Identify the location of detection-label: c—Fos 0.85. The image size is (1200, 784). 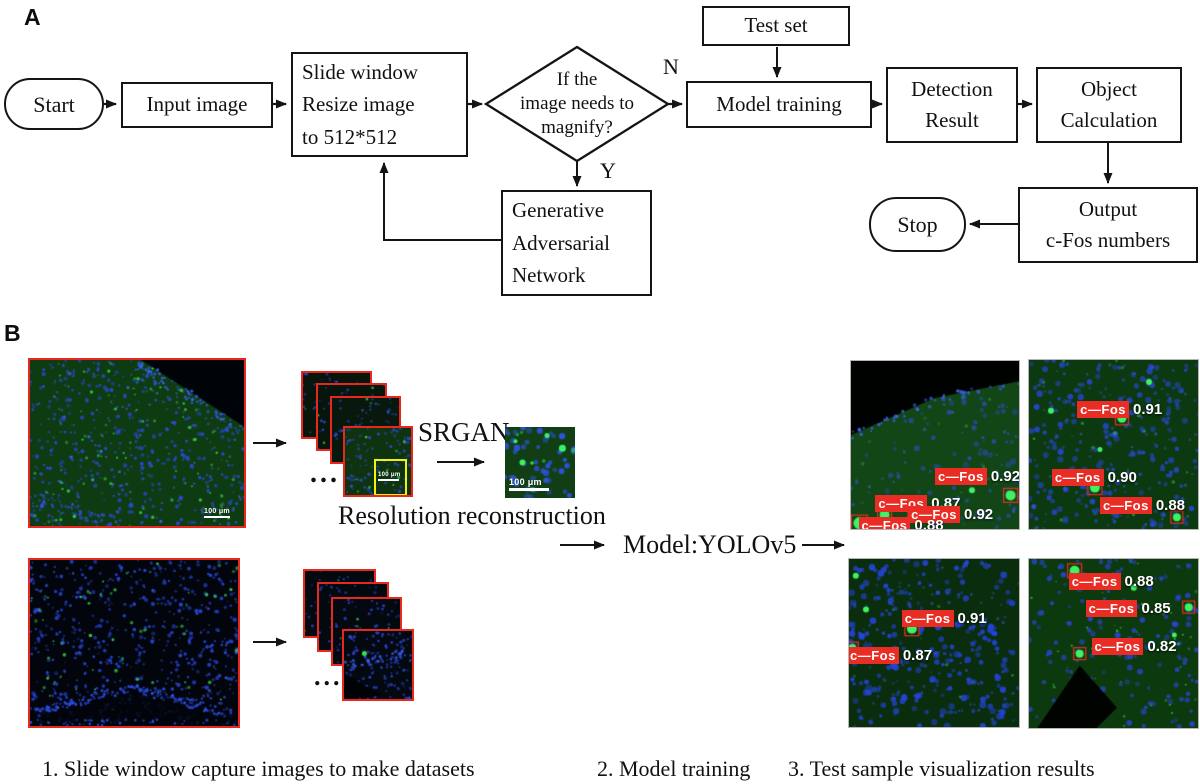
(1128, 609).